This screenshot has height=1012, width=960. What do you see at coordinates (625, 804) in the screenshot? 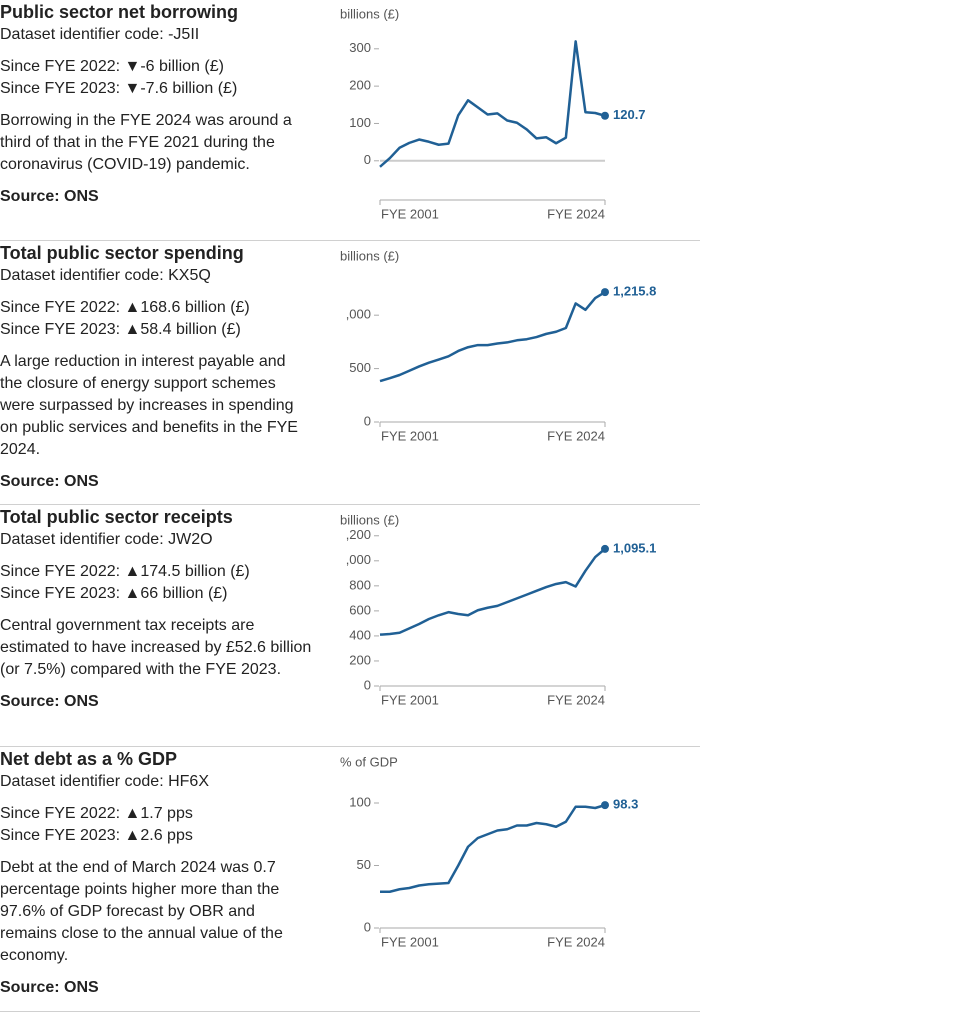
I see `end-label: 98.3` at bounding box center [625, 804].